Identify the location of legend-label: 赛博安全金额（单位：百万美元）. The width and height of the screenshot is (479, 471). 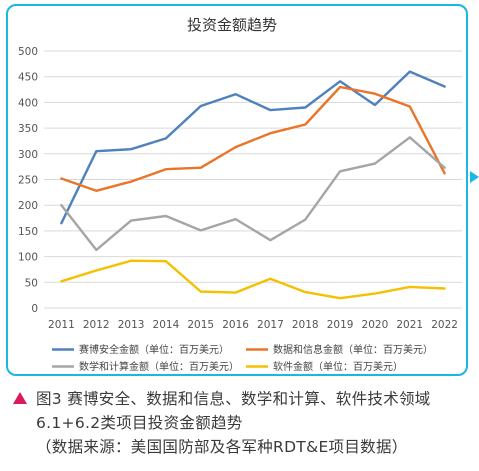
(154, 349).